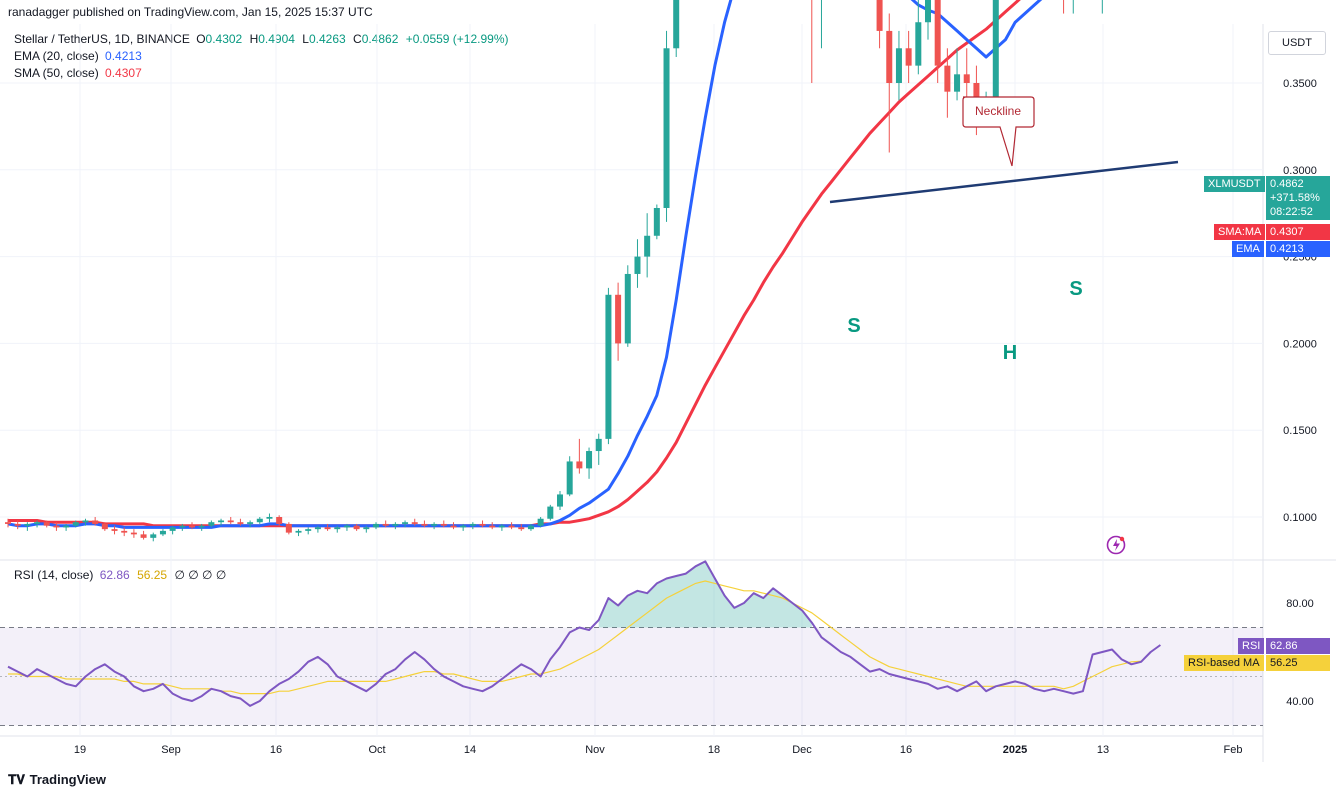  I want to click on ema-legend: EMA (20, close) 0.4213, so click(80, 56).